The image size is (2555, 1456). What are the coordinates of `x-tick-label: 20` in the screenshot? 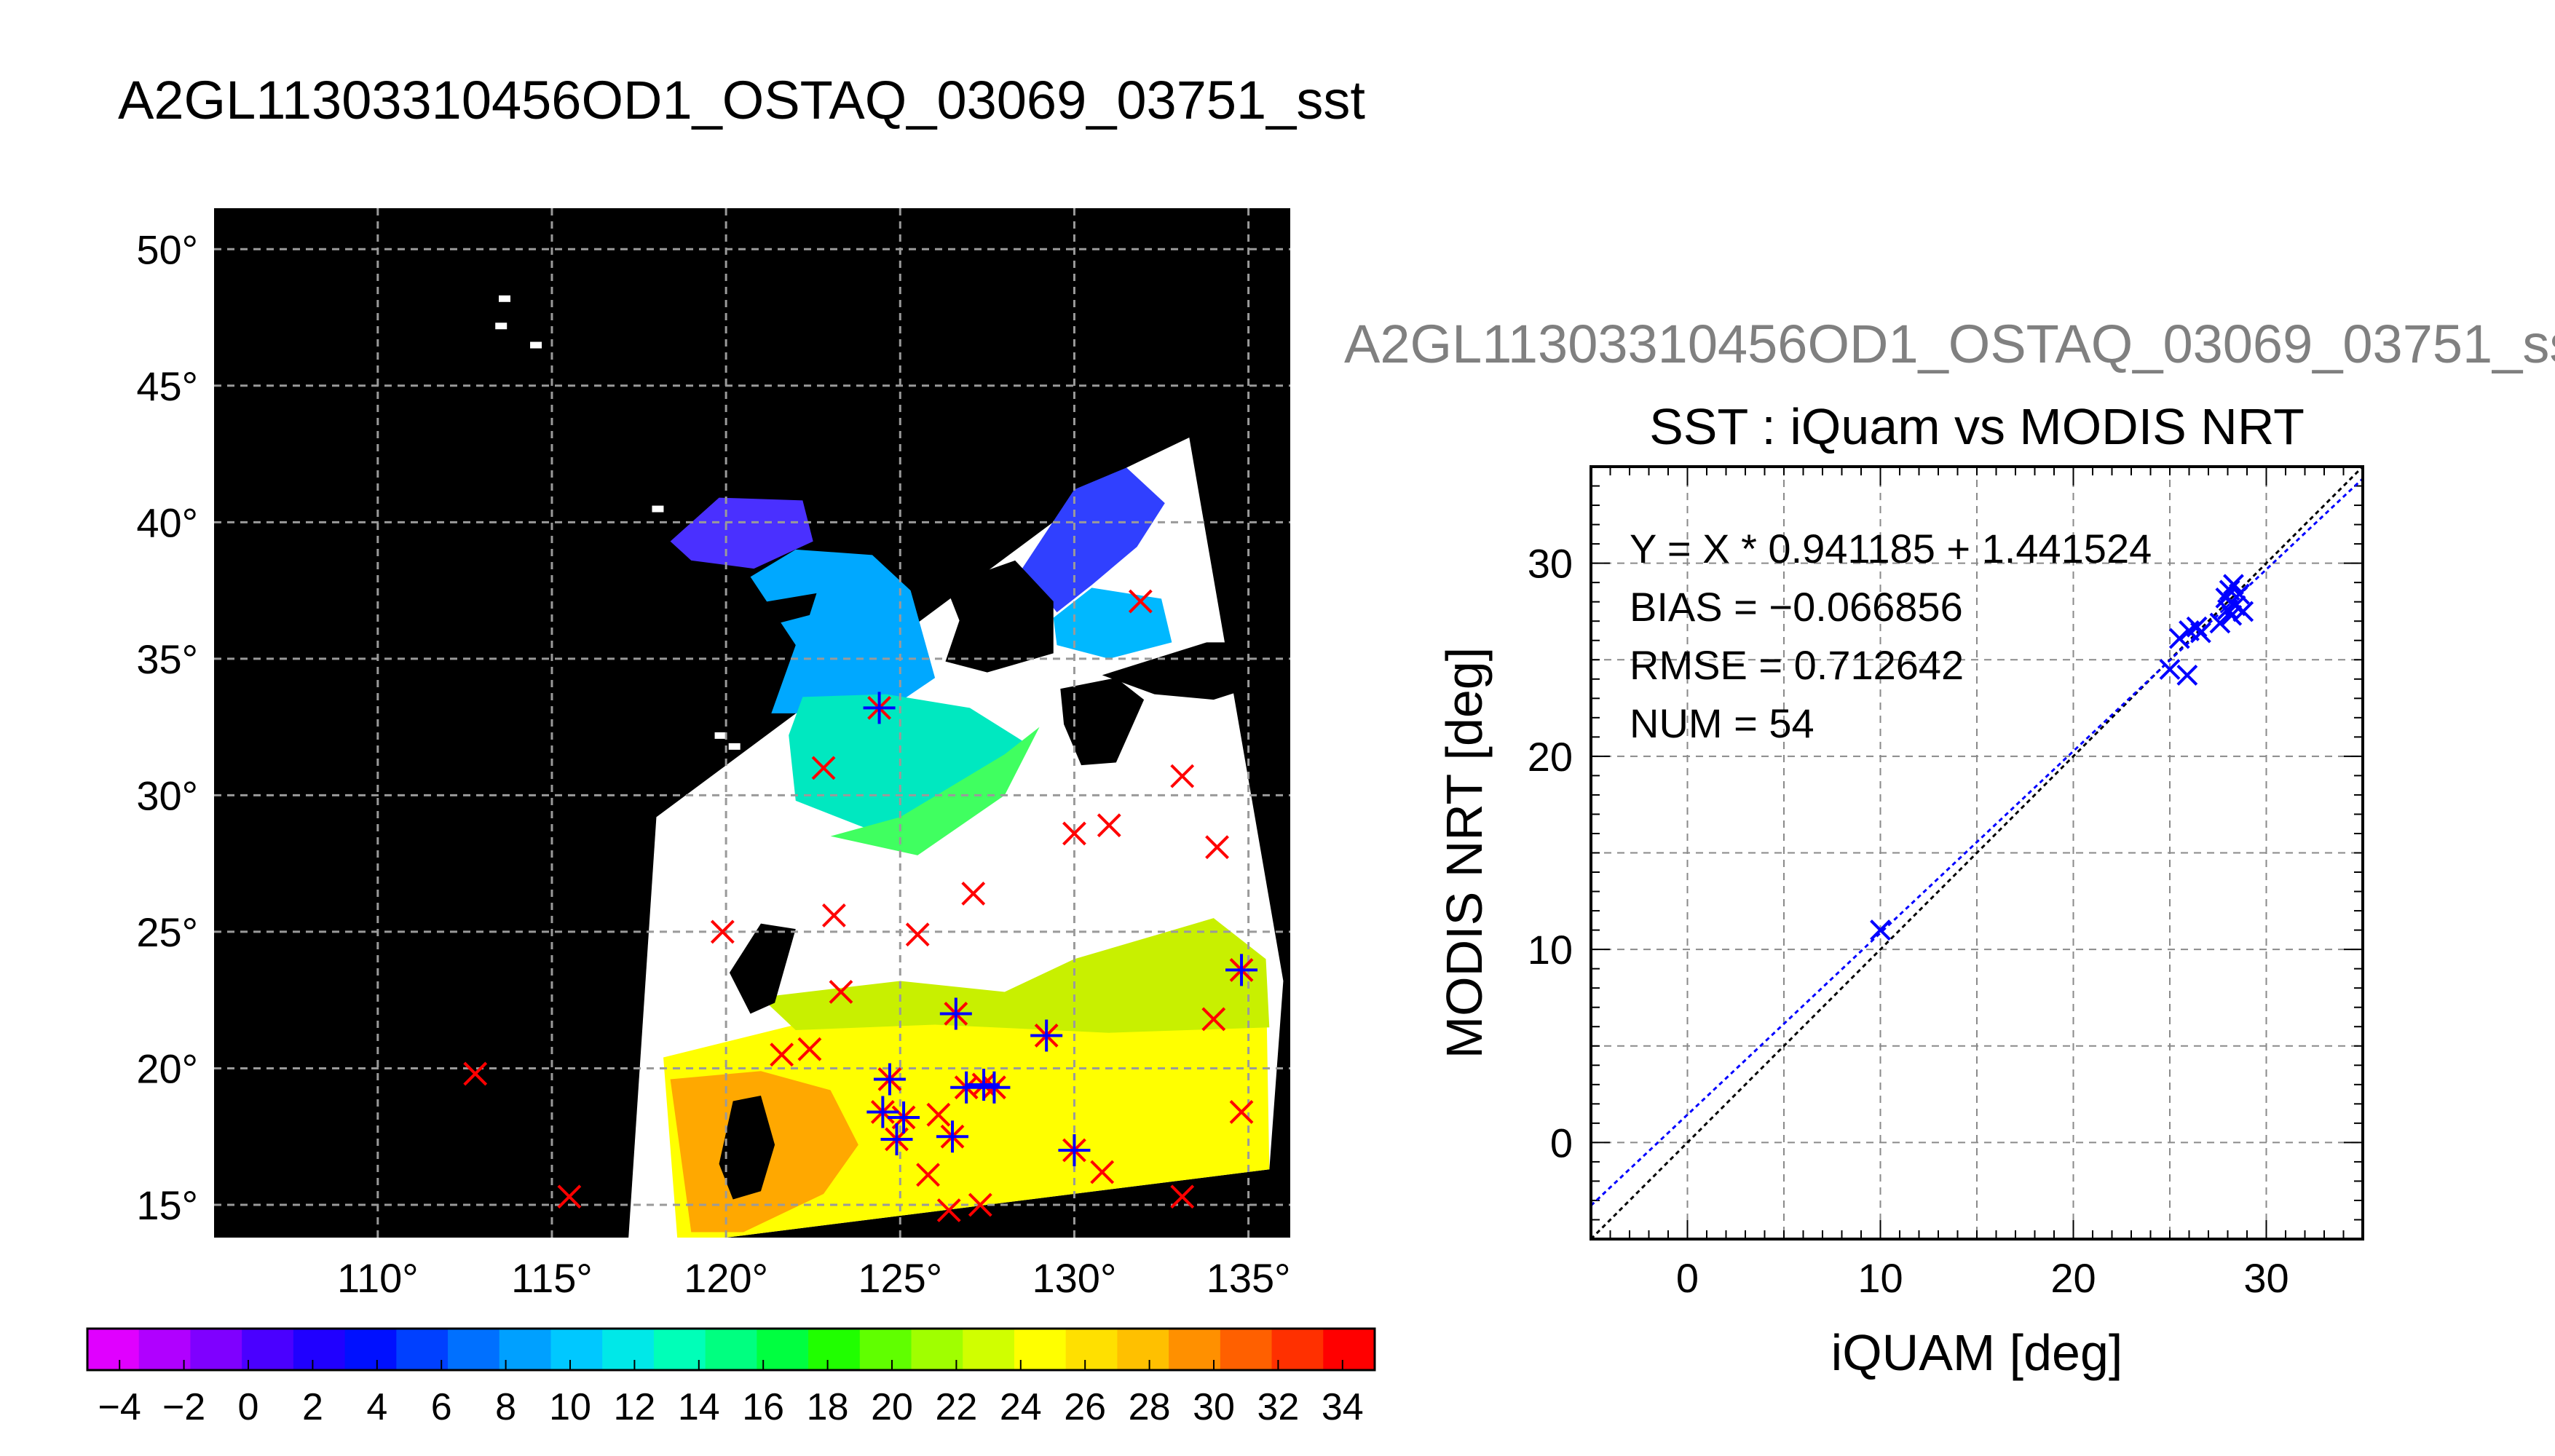 It's located at (2073, 1278).